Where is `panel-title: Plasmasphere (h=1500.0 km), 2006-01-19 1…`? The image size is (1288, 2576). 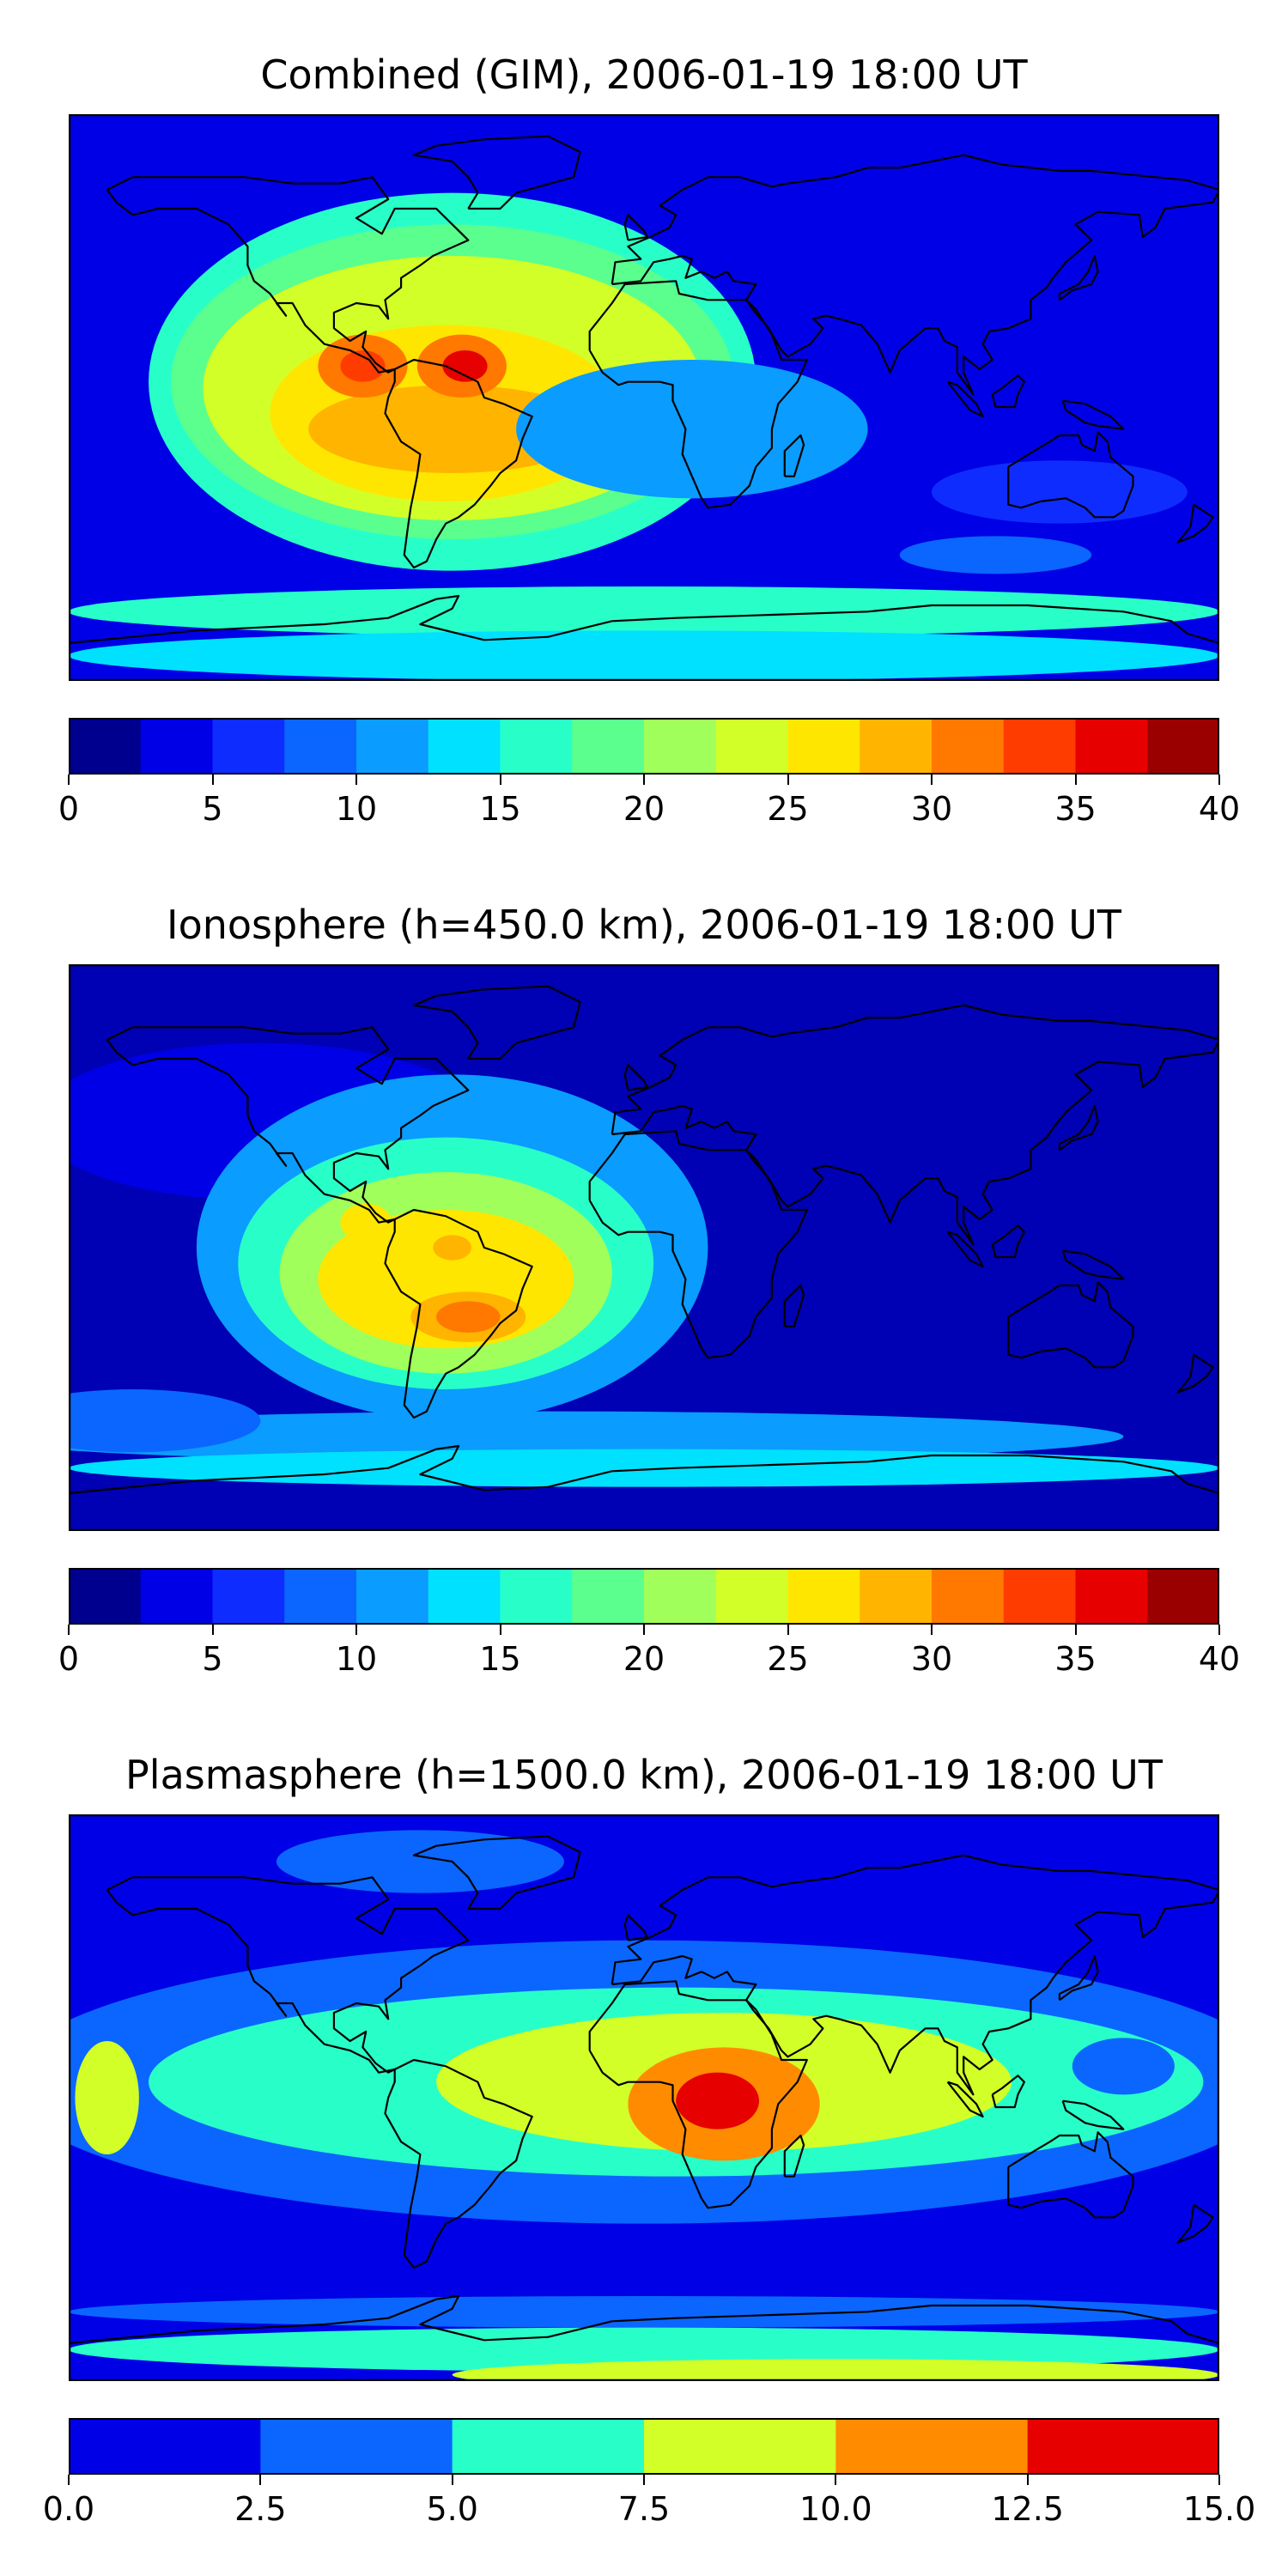
panel-title: Plasmasphere (h=1500.0 km), 2006-01-19 1… is located at coordinates (644, 1775).